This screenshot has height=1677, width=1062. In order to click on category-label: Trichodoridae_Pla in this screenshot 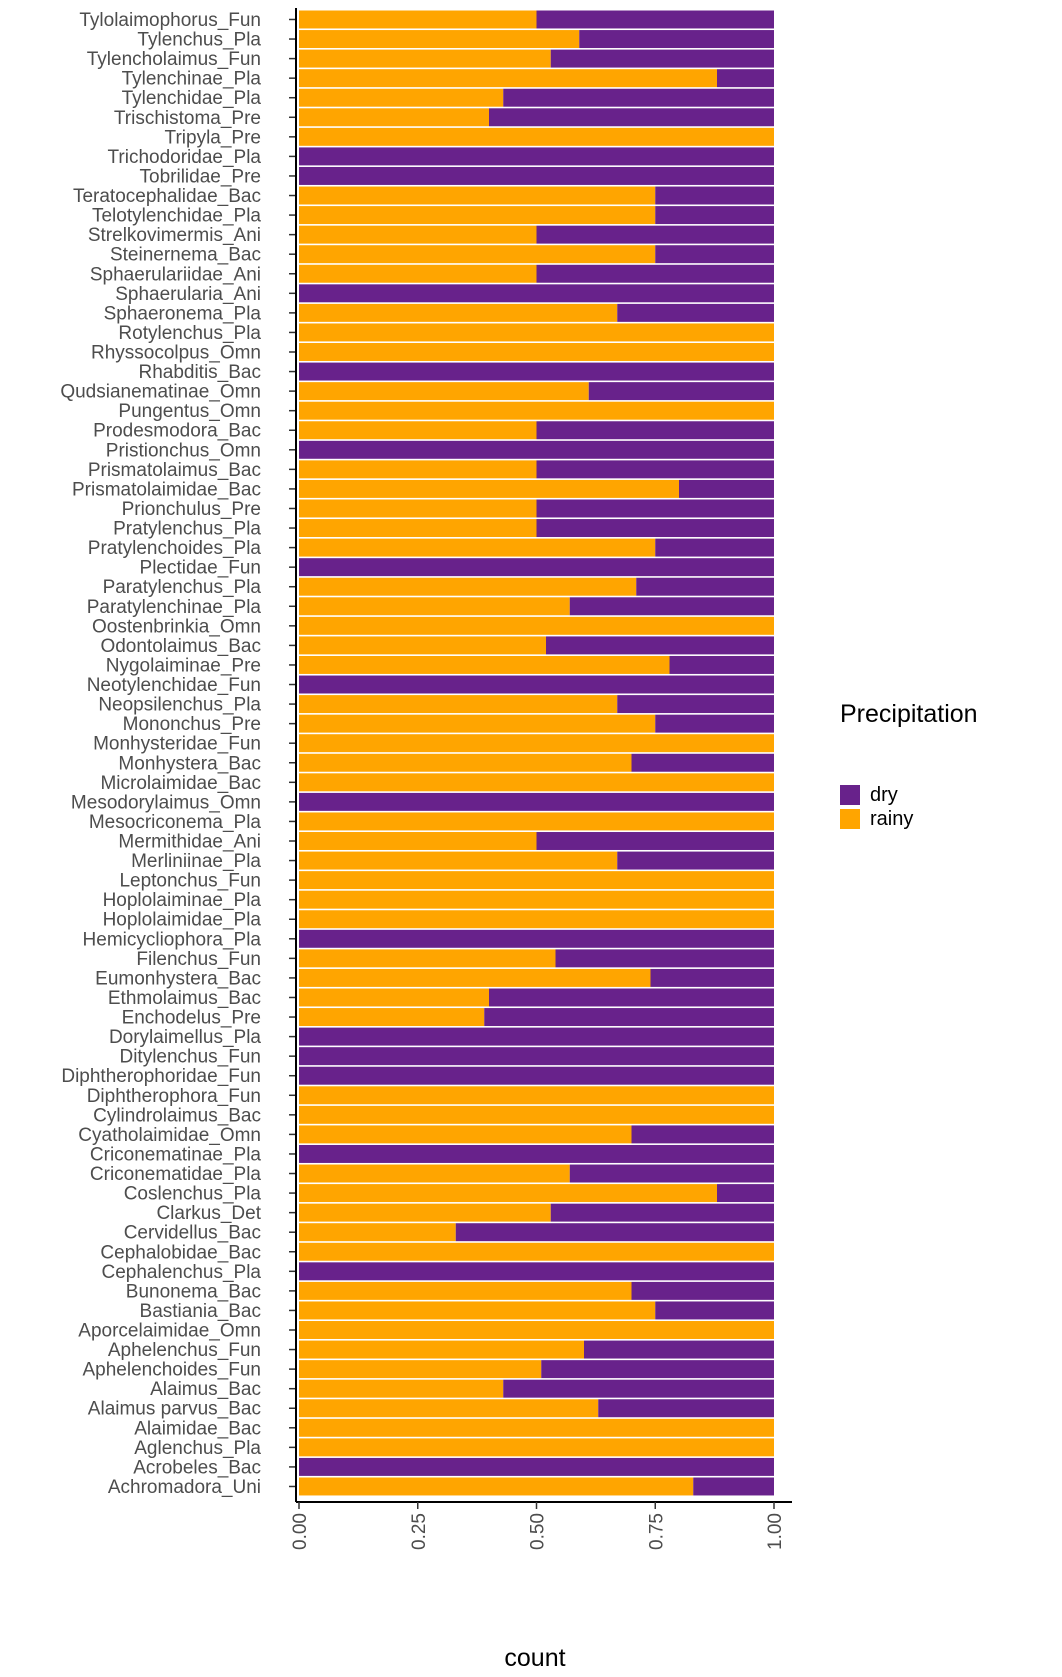, I will do `click(185, 157)`.